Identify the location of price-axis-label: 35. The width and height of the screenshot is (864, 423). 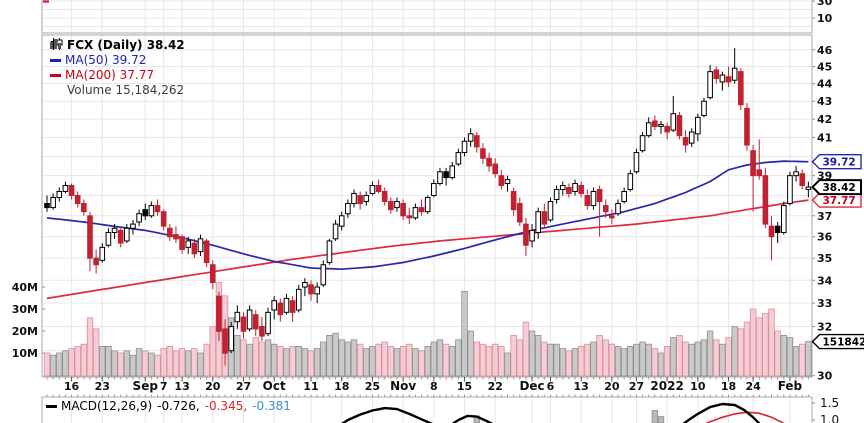
(824, 258).